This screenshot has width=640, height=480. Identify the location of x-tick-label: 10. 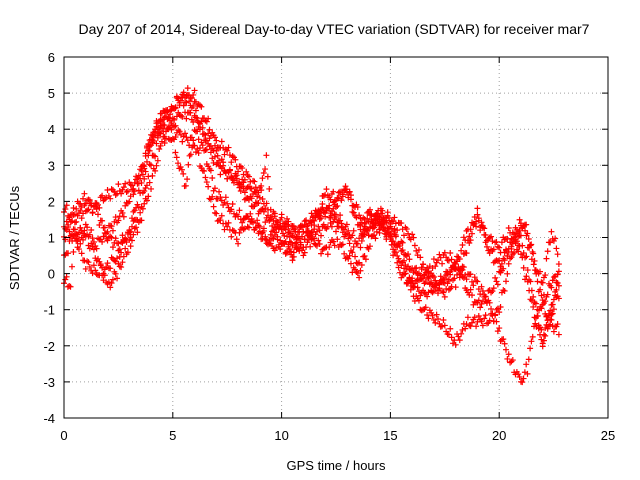
(281, 435).